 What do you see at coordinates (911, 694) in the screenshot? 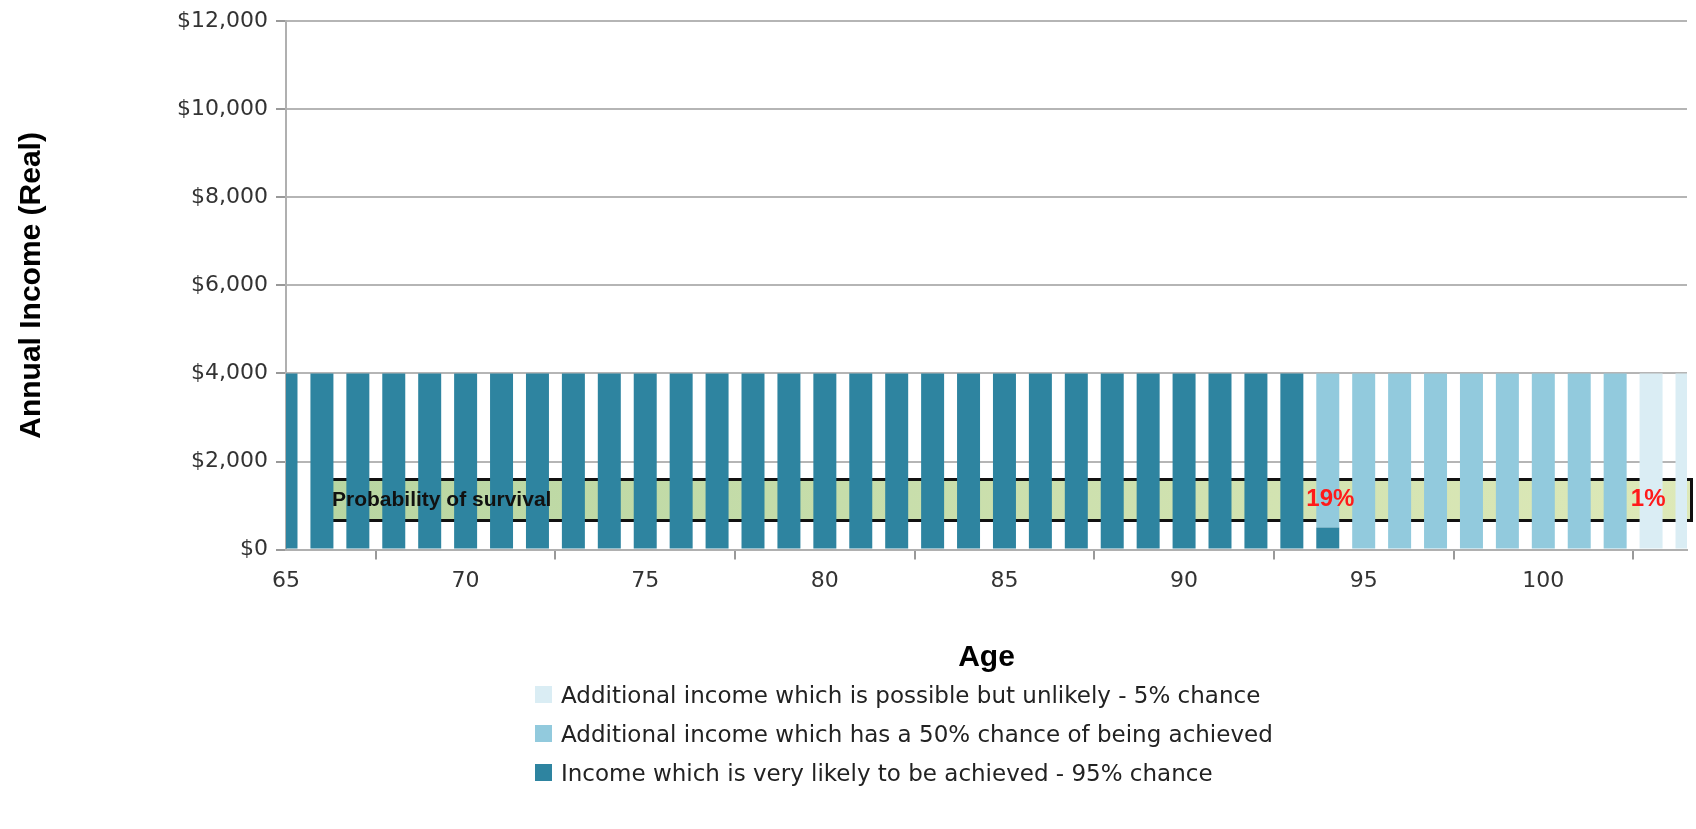
I see `legend-label: Additional income which is possible but unlikely - 5% chance` at bounding box center [911, 694].